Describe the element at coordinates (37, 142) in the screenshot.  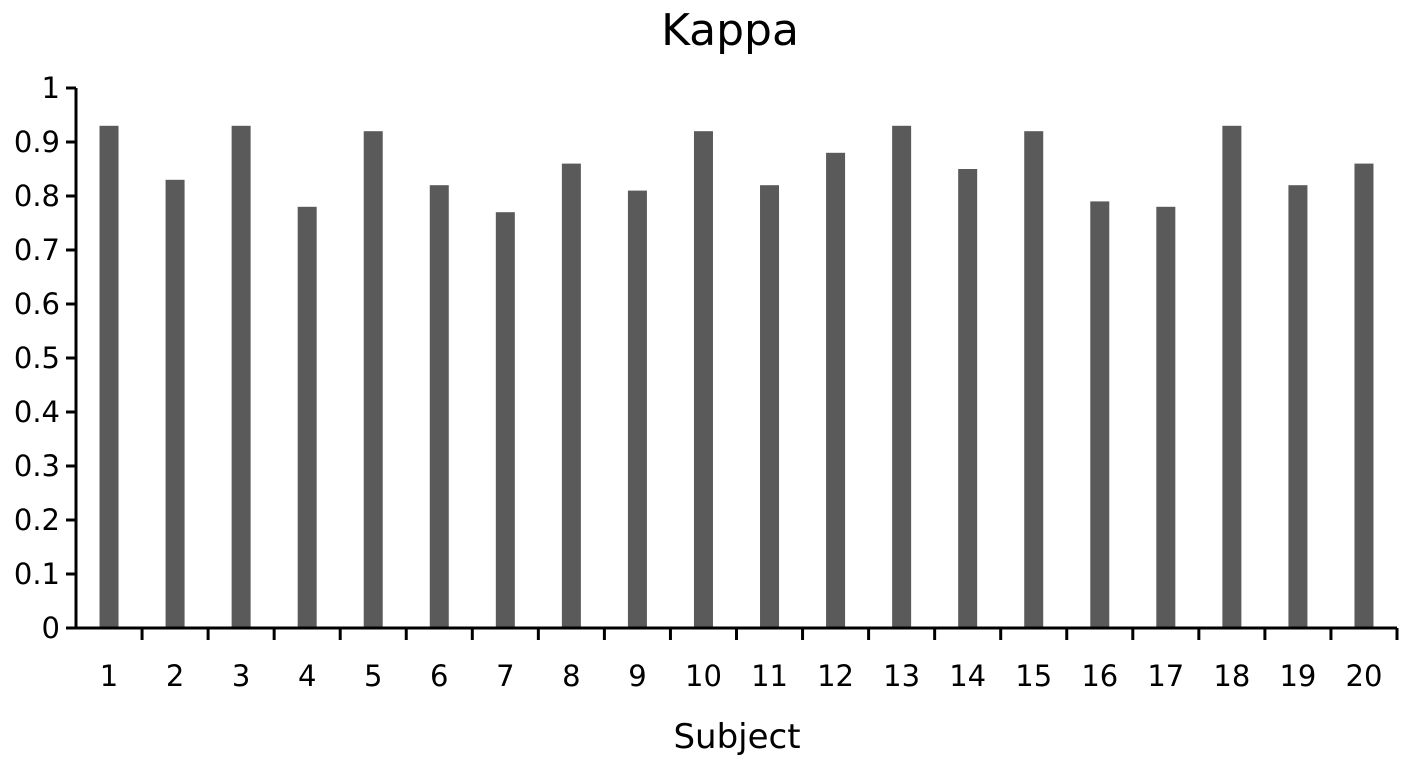
I see `y-tick-label: 0.9` at that location.